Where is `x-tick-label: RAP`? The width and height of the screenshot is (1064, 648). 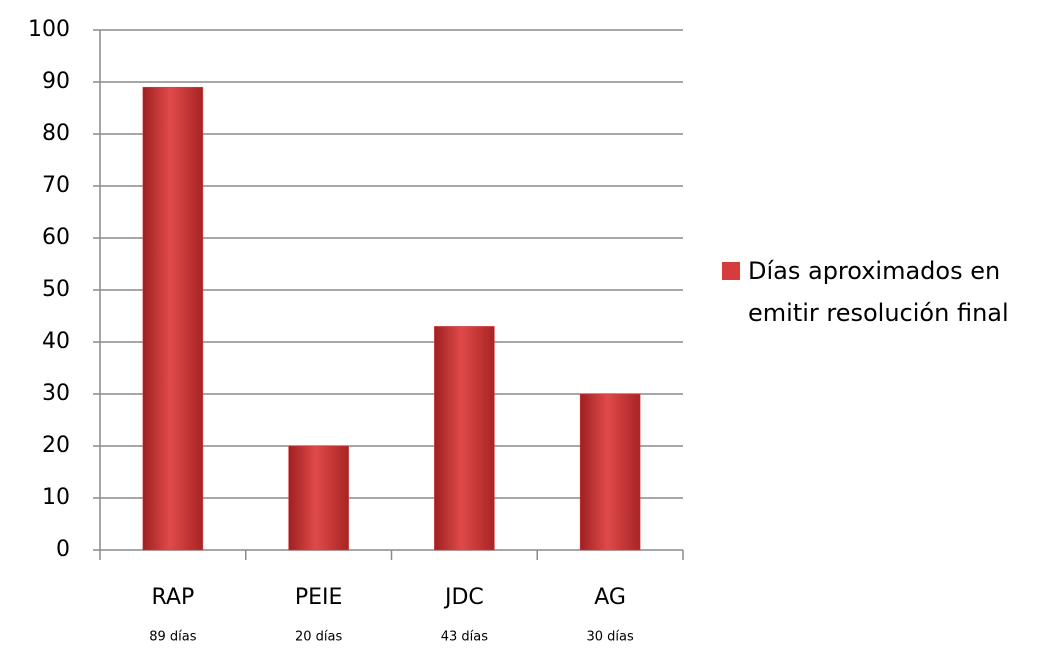
x-tick-label: RAP is located at coordinates (173, 597).